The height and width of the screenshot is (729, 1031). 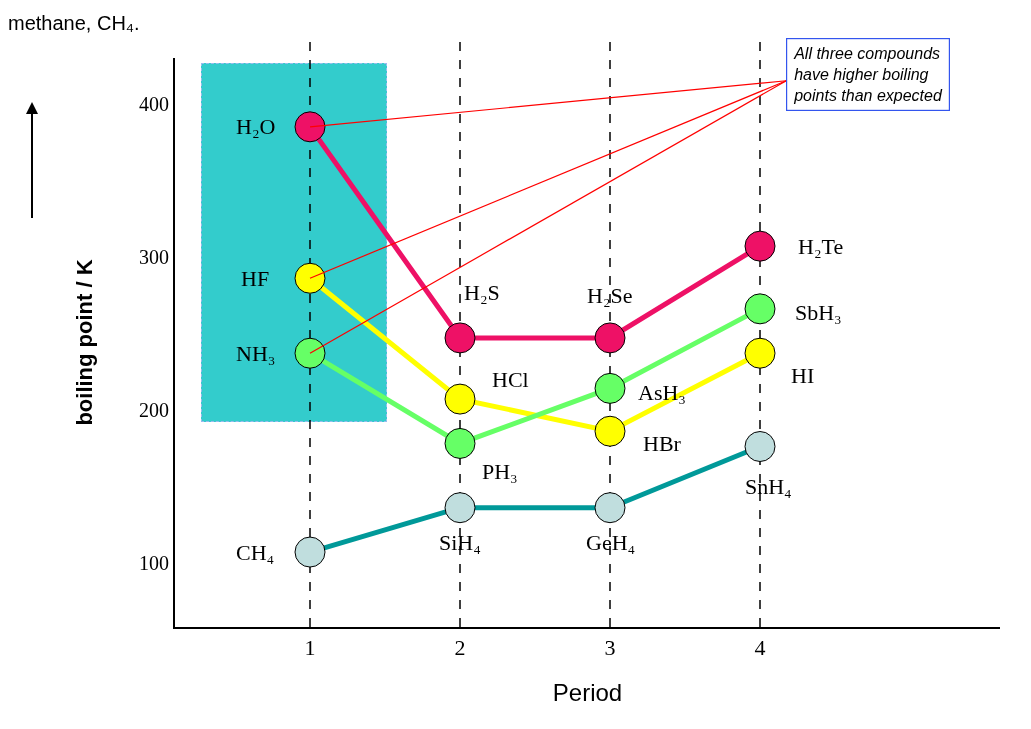 I want to click on annotation: H₂S, so click(x=482, y=292).